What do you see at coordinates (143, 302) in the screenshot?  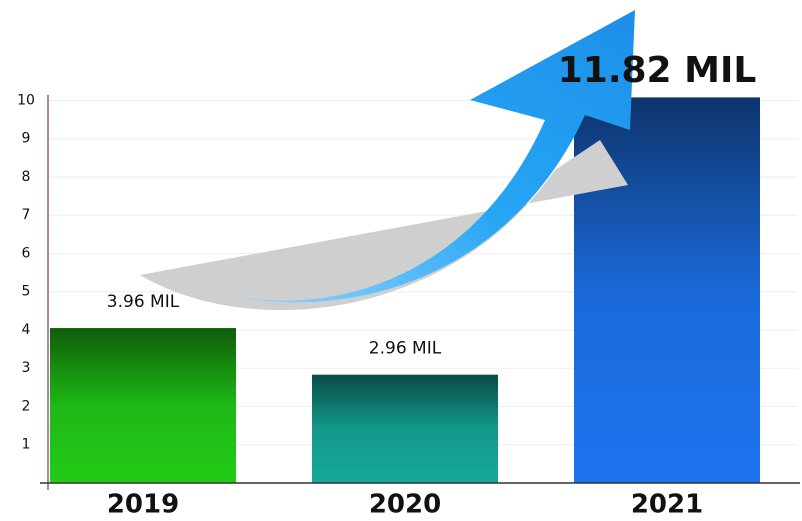 I see `annotation: 3.96 MIL` at bounding box center [143, 302].